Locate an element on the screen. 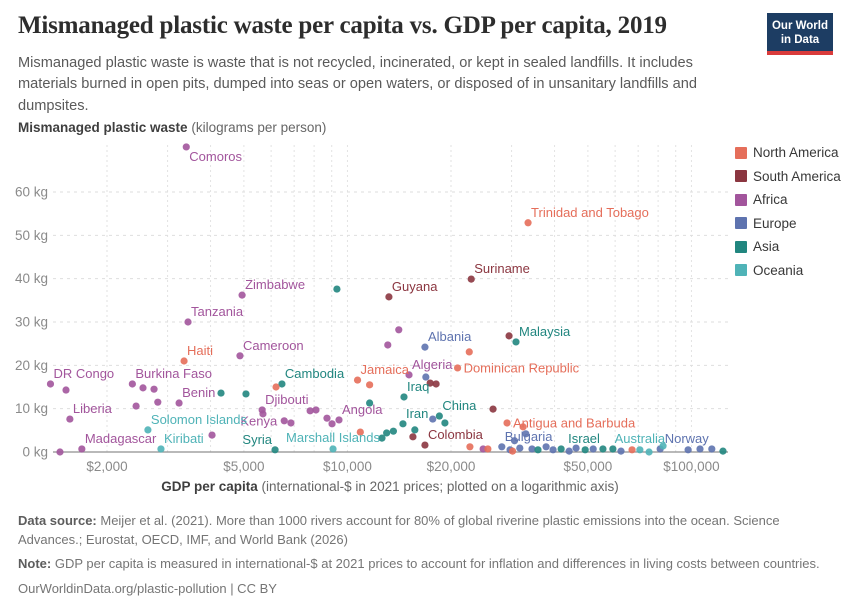 Image resolution: width=850 pixels, height=605 pixels. data-point-iran is located at coordinates (403, 424).